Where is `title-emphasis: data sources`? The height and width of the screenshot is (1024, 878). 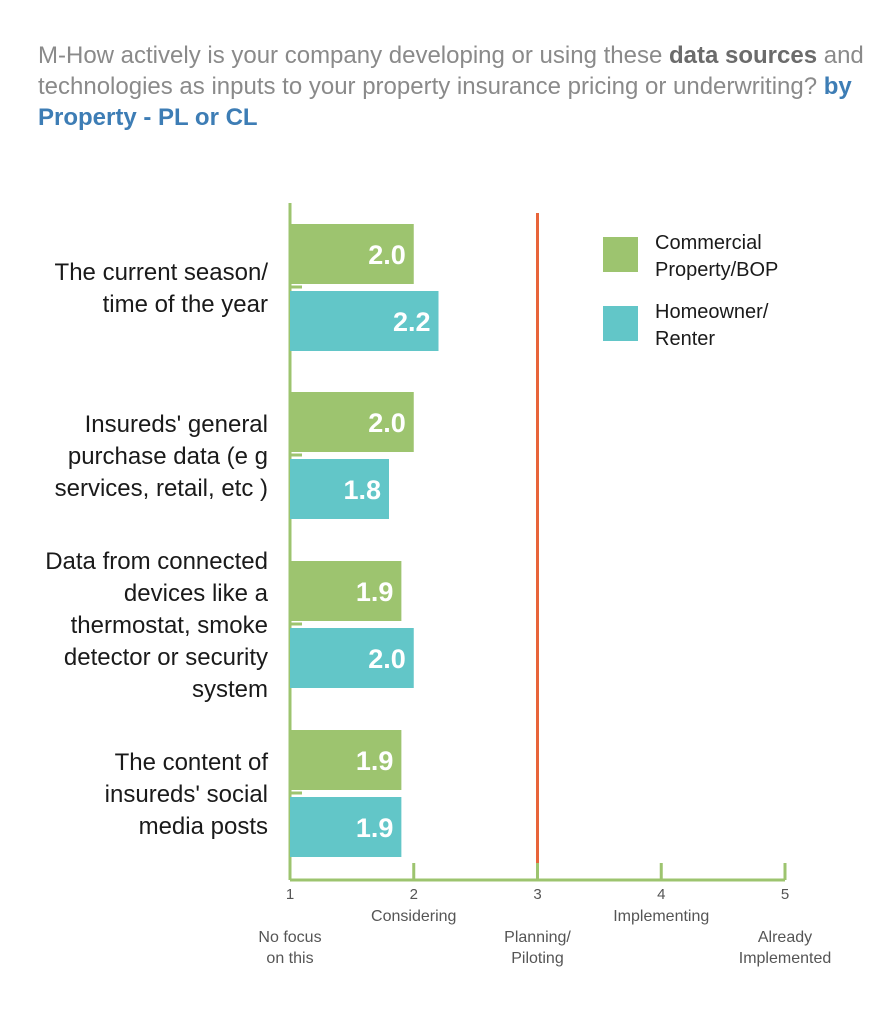
title-emphasis: data sources is located at coordinates (743, 55).